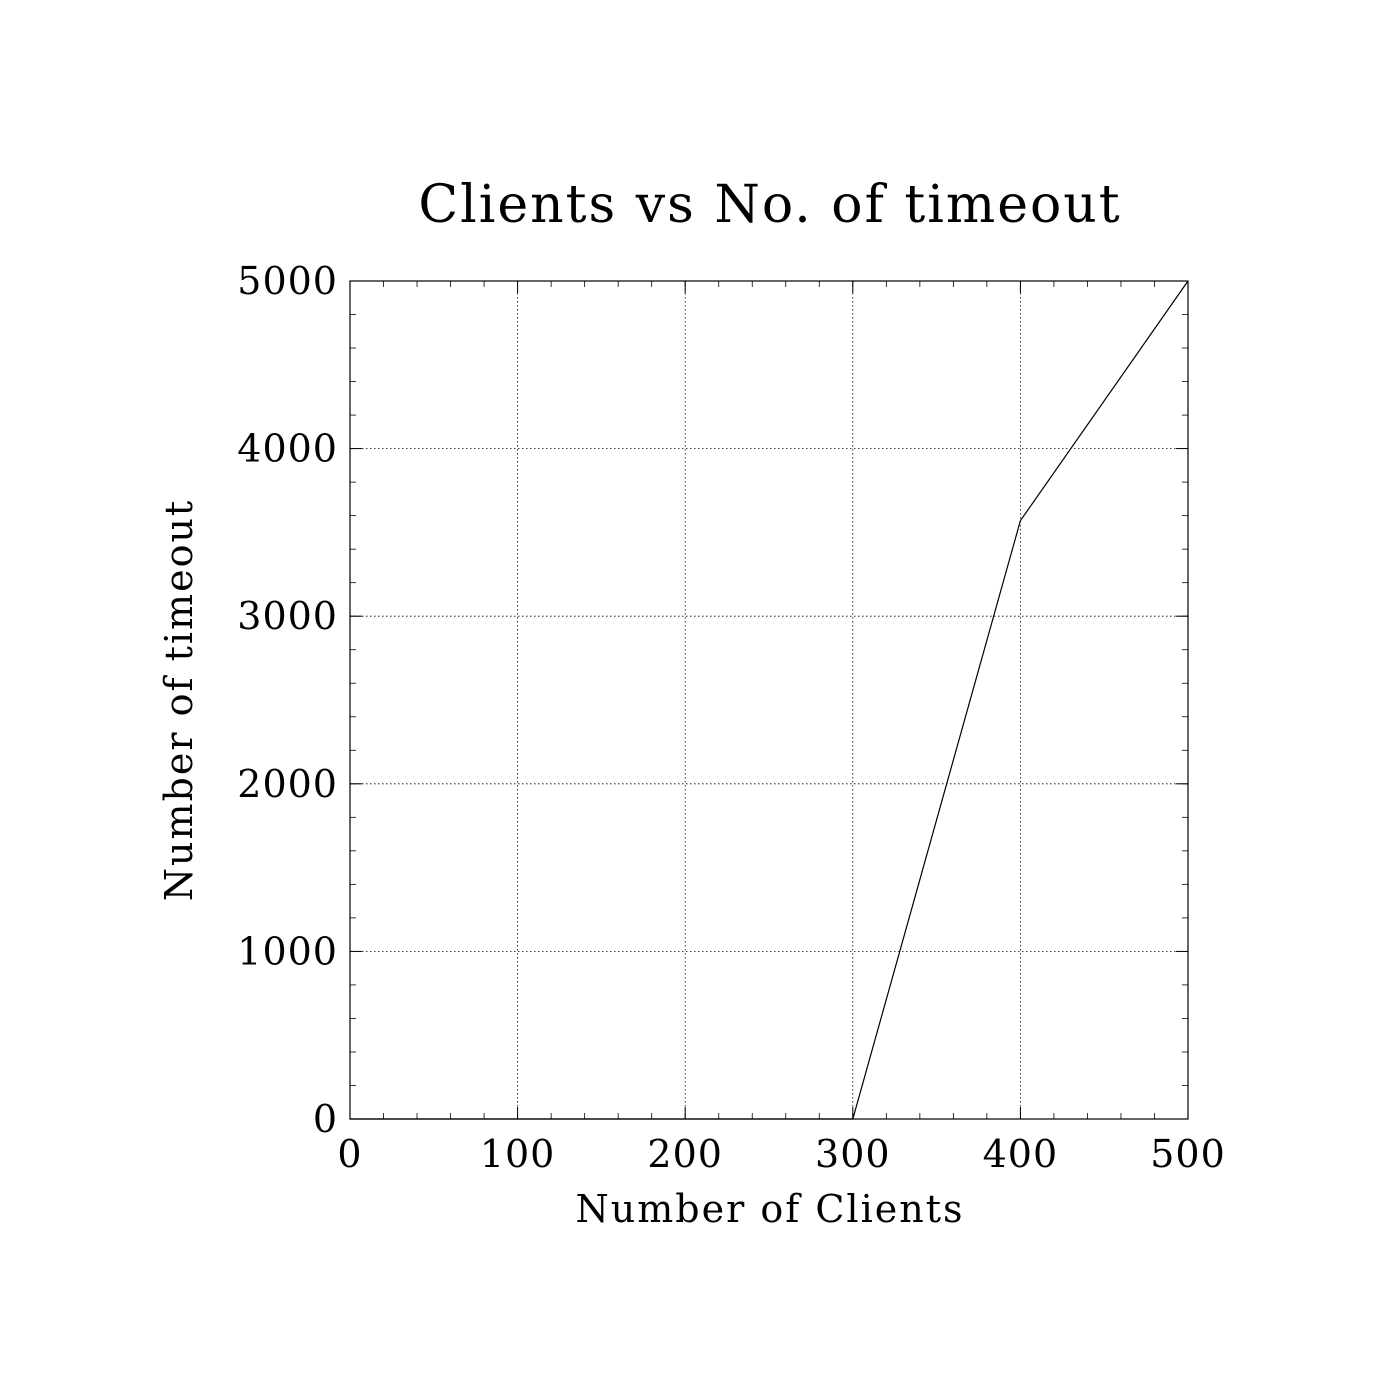 Image resolution: width=1400 pixels, height=1400 pixels. What do you see at coordinates (287, 951) in the screenshot?
I see `y-tick-label: 1000` at bounding box center [287, 951].